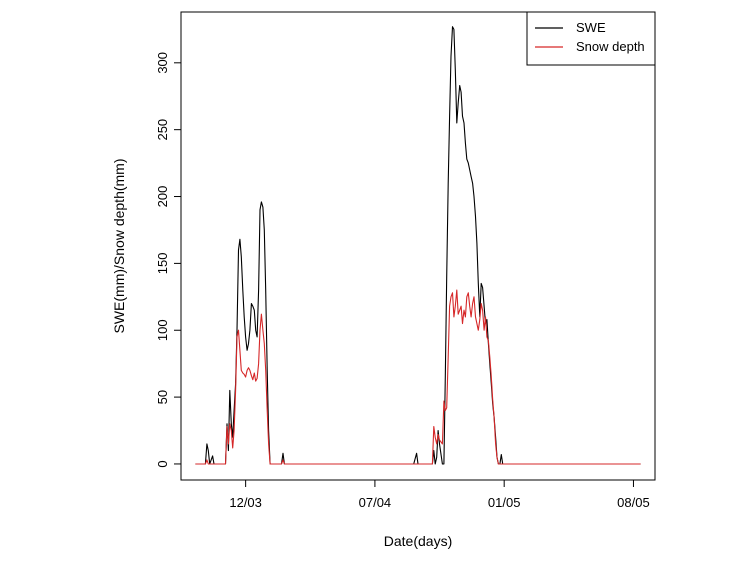  Describe the element at coordinates (119, 245) in the screenshot. I see `y-axis-title: SWE(mm)/Snow depth(mm)` at that location.